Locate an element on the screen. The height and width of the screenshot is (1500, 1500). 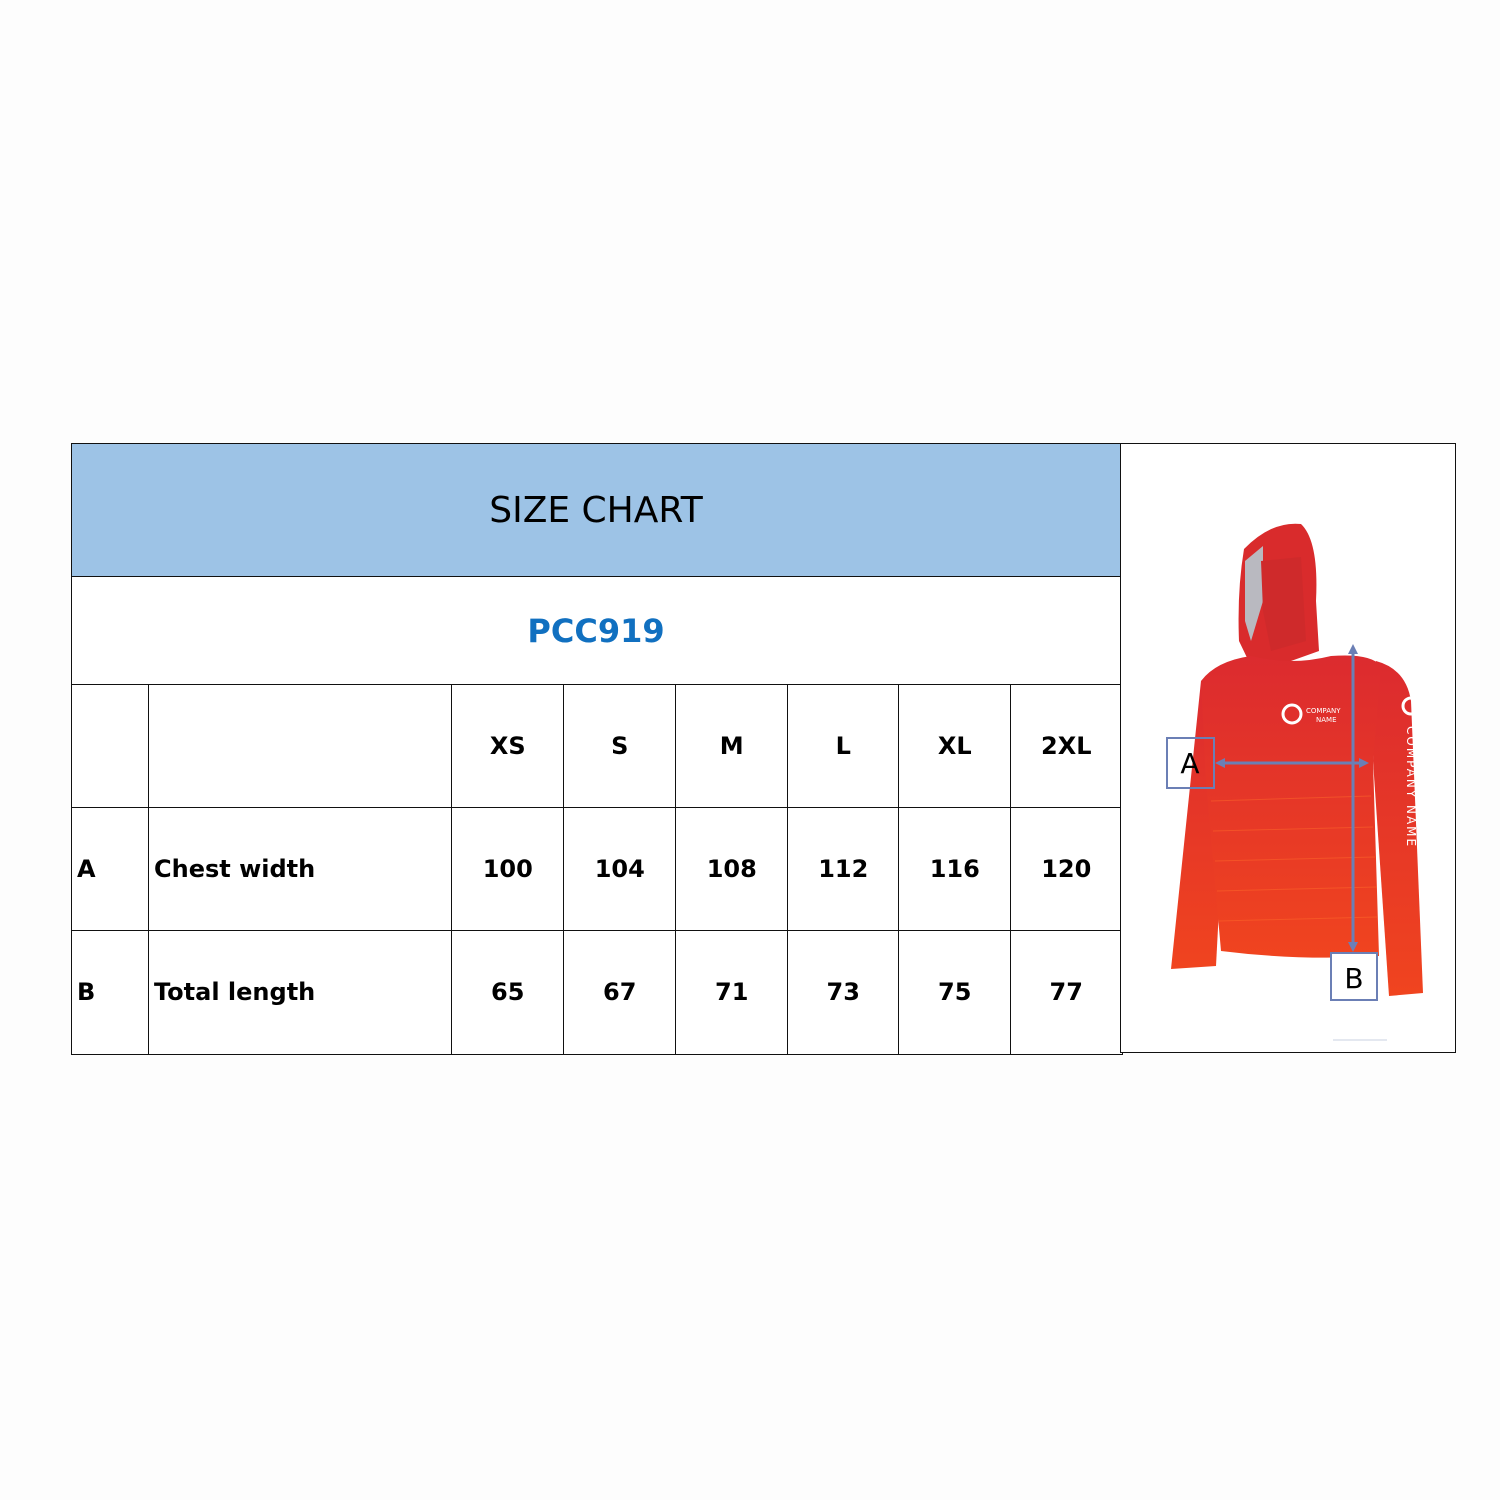
measurement-value: 67 is located at coordinates (620, 992).